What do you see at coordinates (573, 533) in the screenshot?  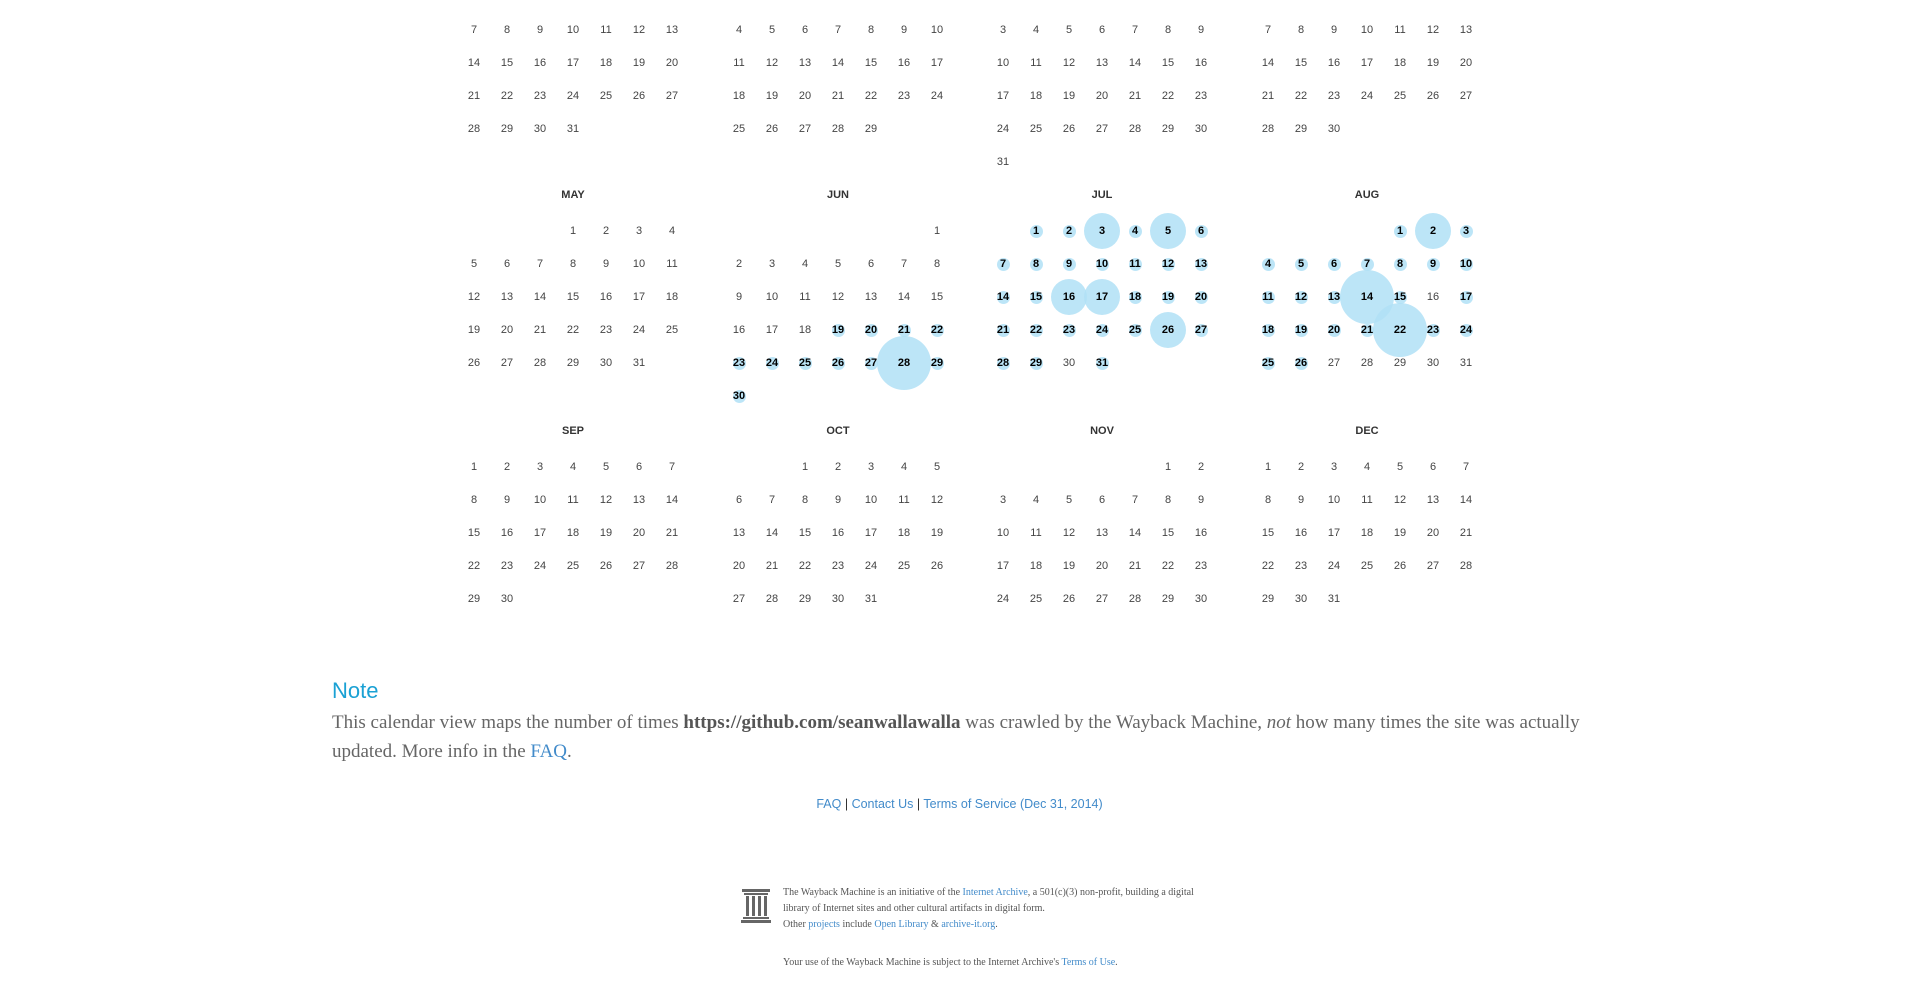 I see `calendar-day: 18` at bounding box center [573, 533].